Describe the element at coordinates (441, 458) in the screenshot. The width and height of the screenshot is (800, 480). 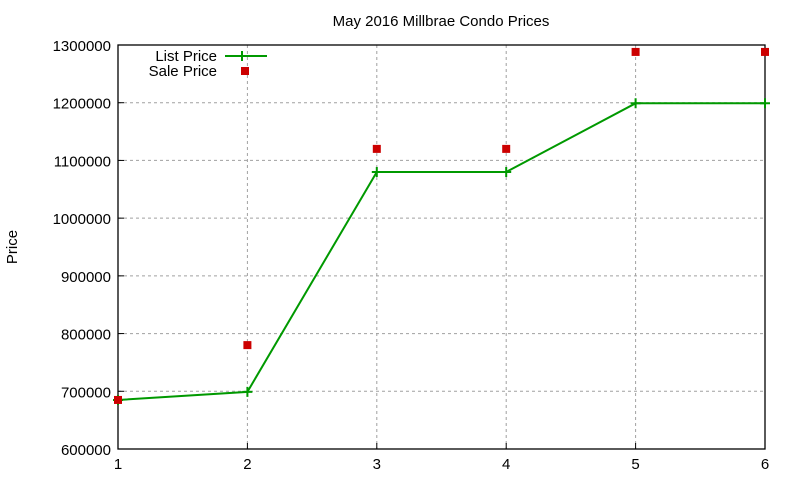
I see `x-axis-ticks: 1 2 3 4 5 6` at that location.